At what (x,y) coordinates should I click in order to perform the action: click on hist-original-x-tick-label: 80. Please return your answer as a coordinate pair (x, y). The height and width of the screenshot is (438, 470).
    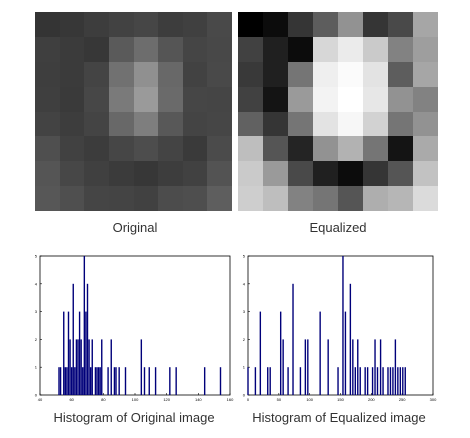
    Looking at the image, I should click on (103, 399).